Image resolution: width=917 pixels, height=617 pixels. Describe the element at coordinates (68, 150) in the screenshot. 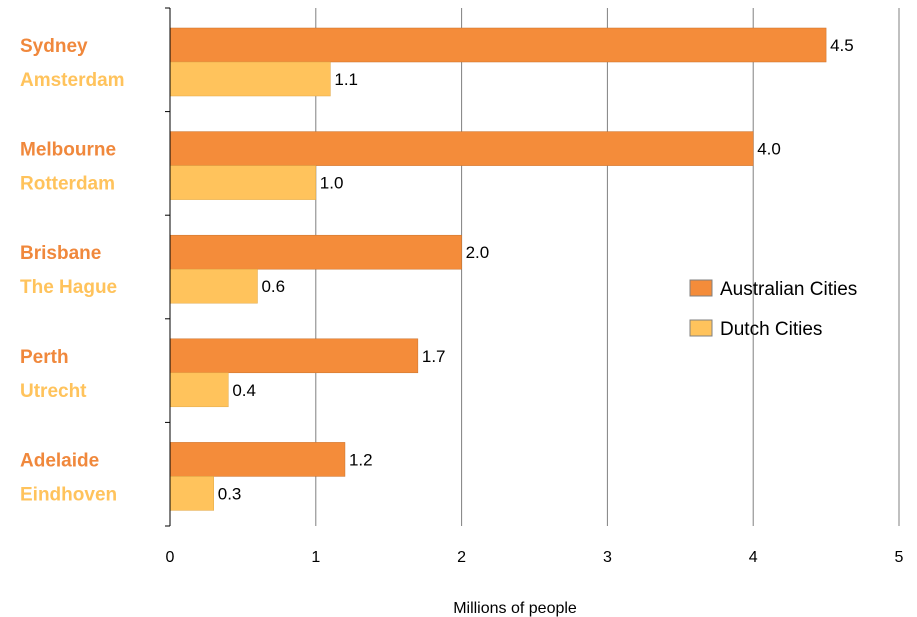

I see `category-label-australian: Melbourne` at that location.